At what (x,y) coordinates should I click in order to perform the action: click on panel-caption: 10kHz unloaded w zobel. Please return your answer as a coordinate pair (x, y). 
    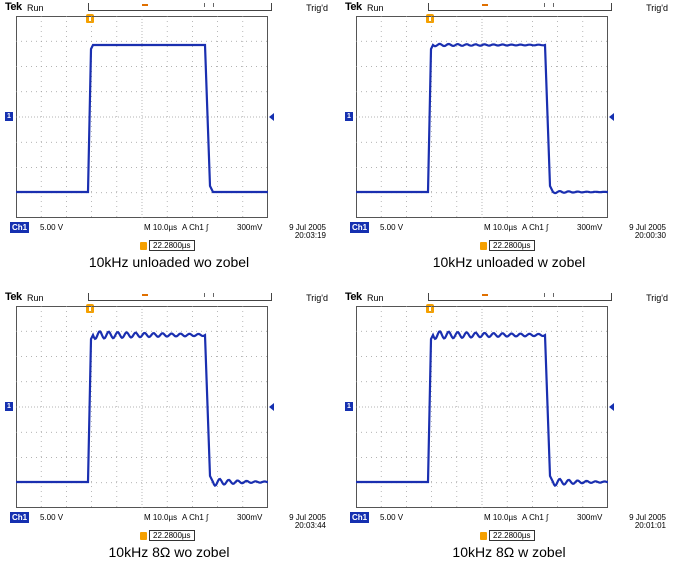
    Looking at the image, I should click on (509, 262).